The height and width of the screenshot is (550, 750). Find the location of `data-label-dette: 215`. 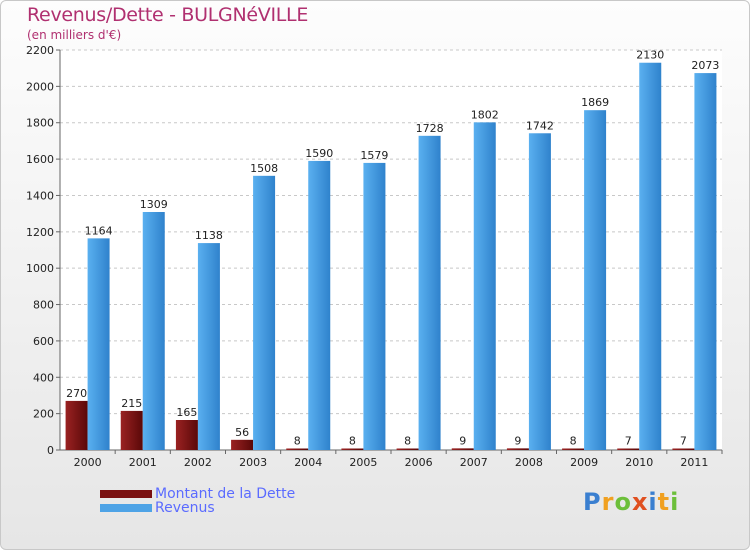

data-label-dette: 215 is located at coordinates (131, 403).